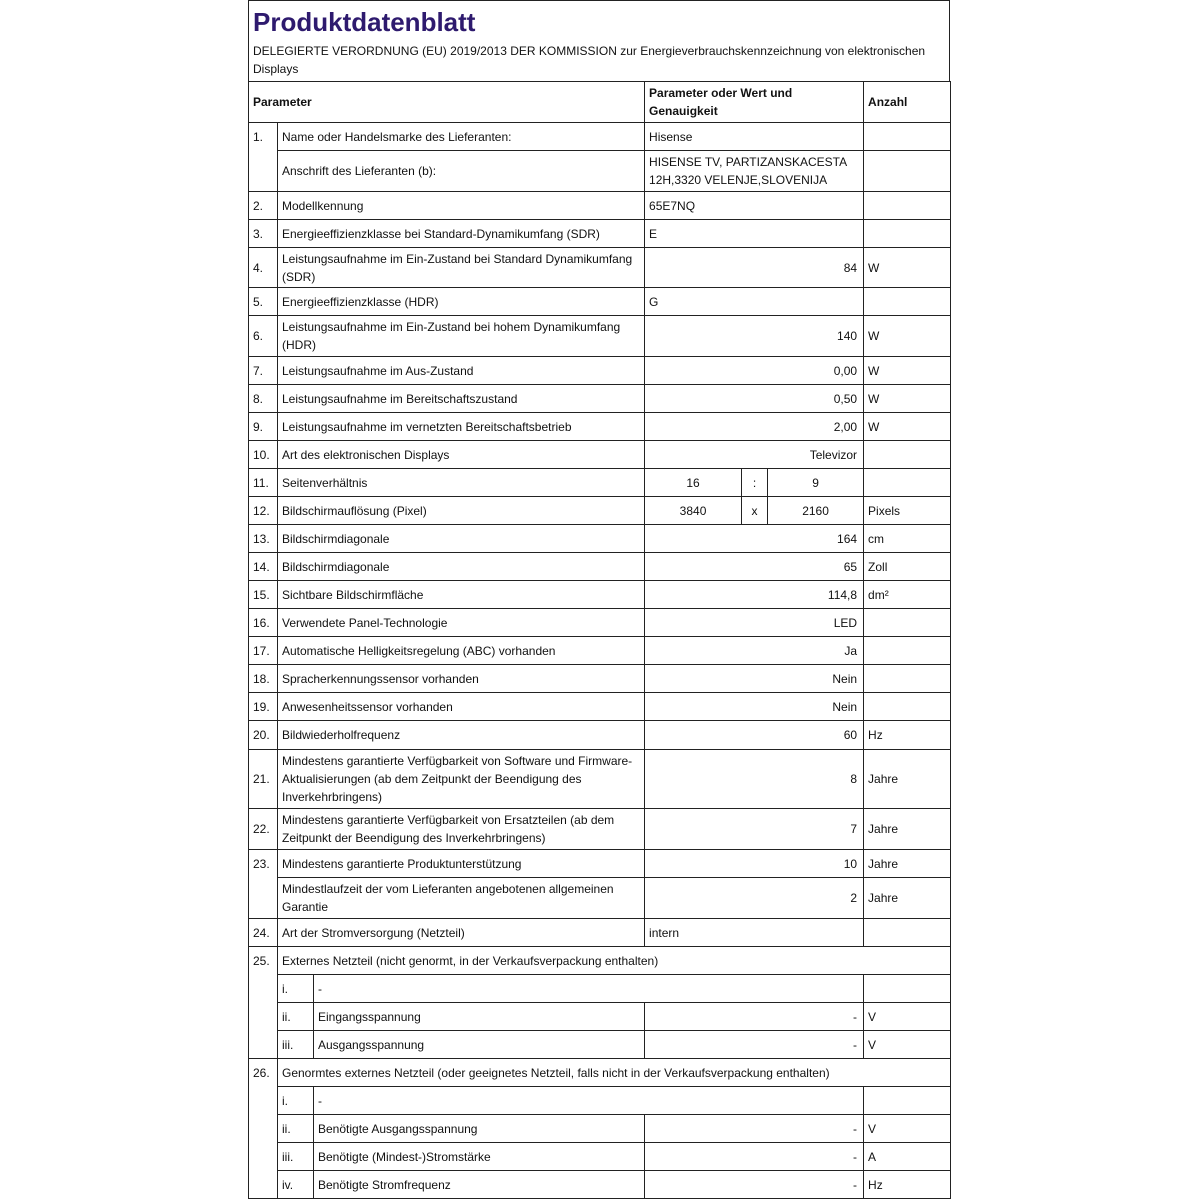 Image resolution: width=1200 pixels, height=1200 pixels. What do you see at coordinates (907, 1044) in the screenshot?
I see `sub-row-unit: V` at bounding box center [907, 1044].